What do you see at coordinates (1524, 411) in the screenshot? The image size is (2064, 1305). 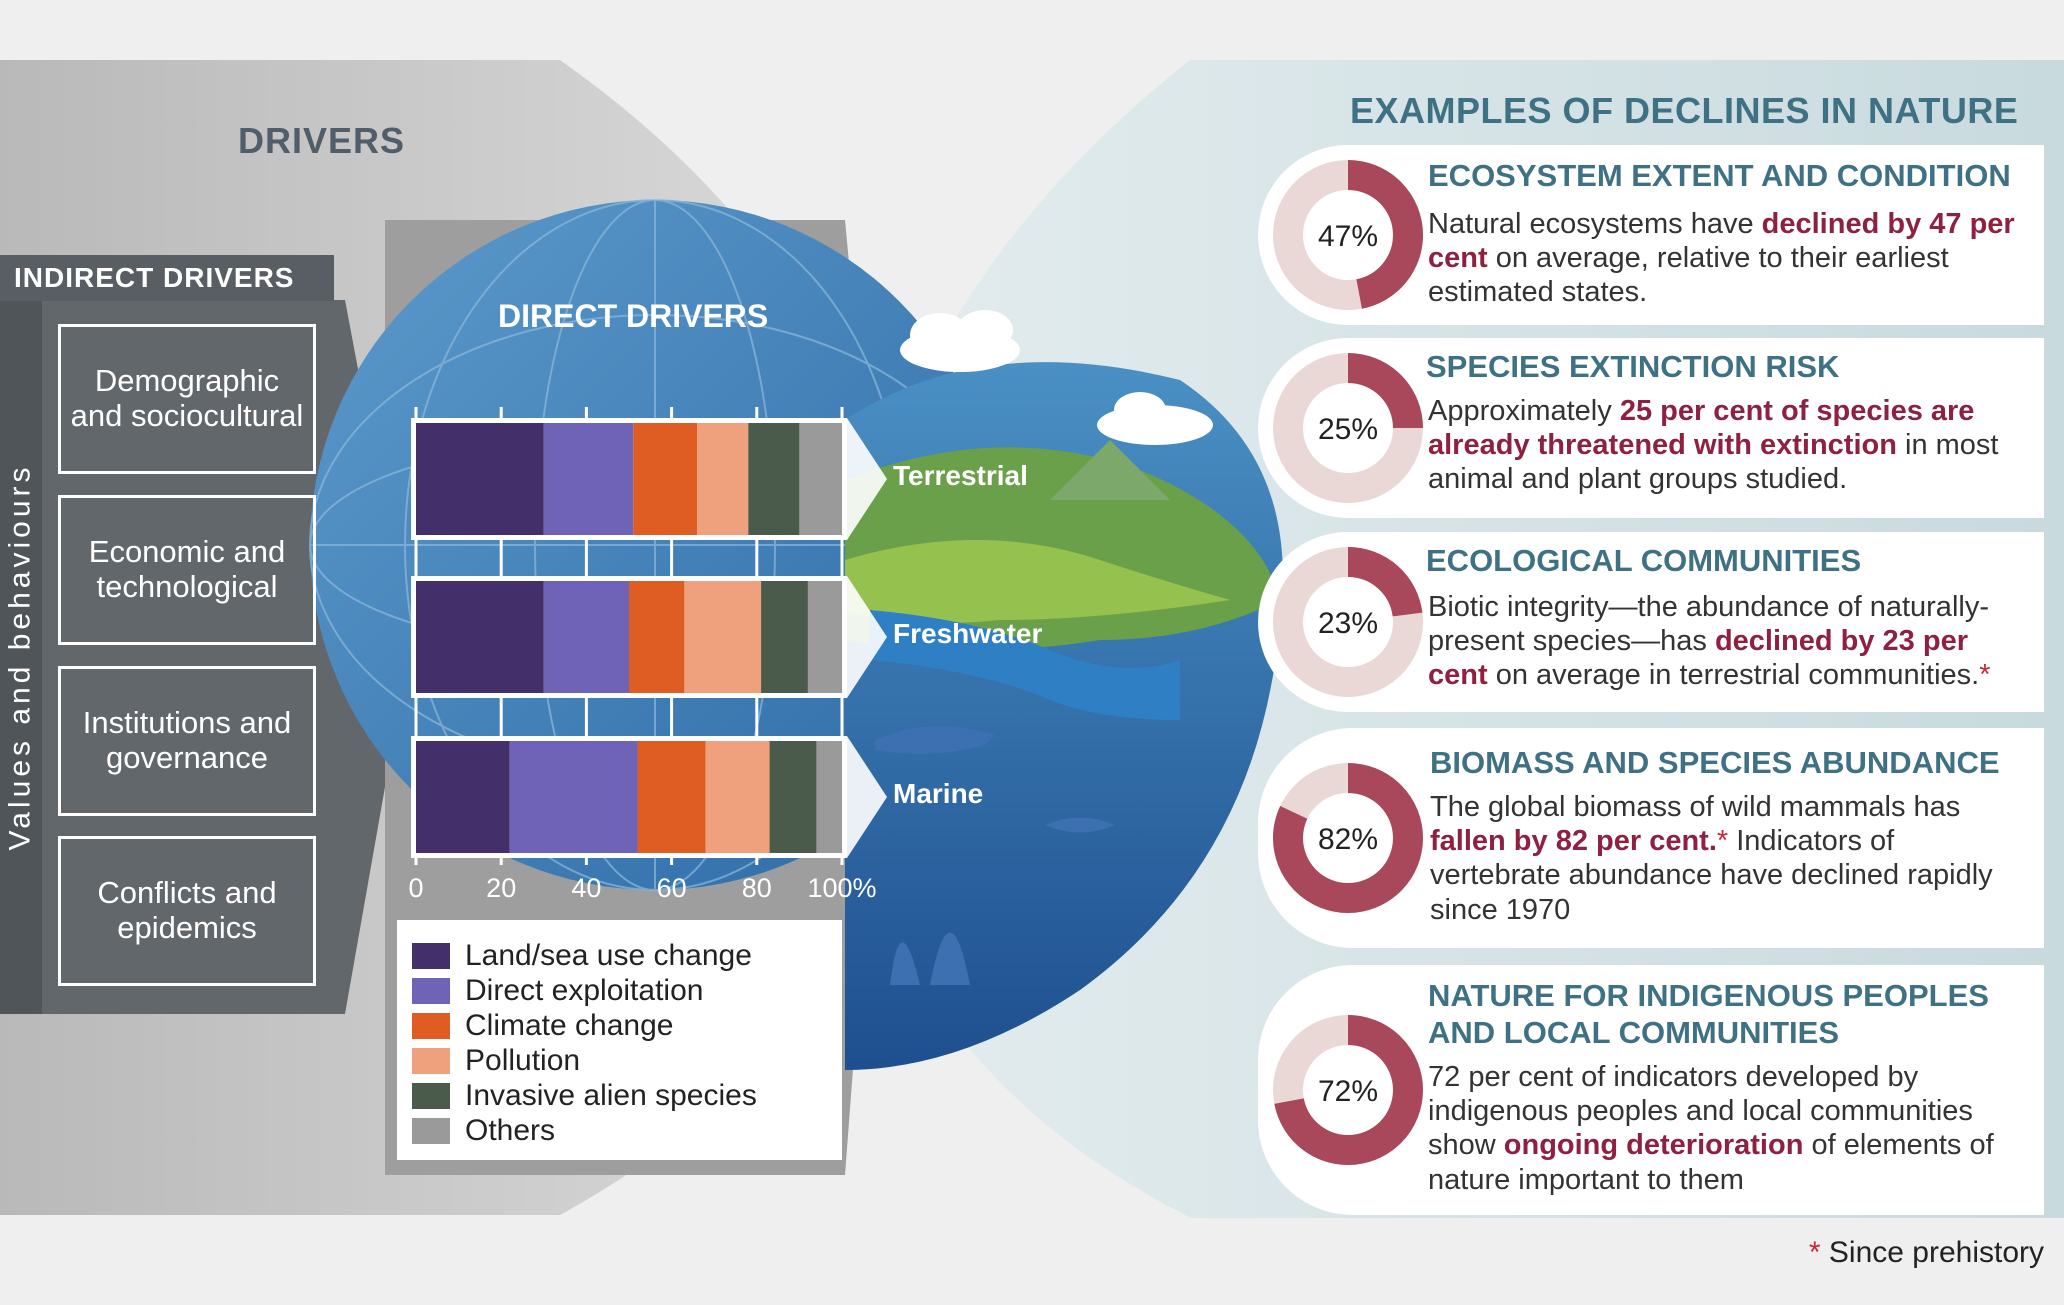 I see `text-run: Approximately` at bounding box center [1524, 411].